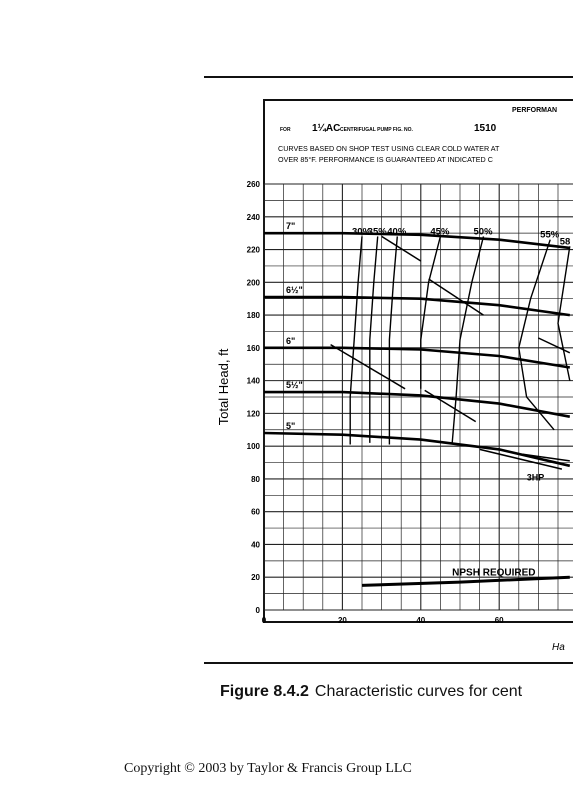 This screenshot has height=800, width=573. What do you see at coordinates (420, 620) in the screenshot?
I see `x-tick-label: 40` at bounding box center [420, 620].